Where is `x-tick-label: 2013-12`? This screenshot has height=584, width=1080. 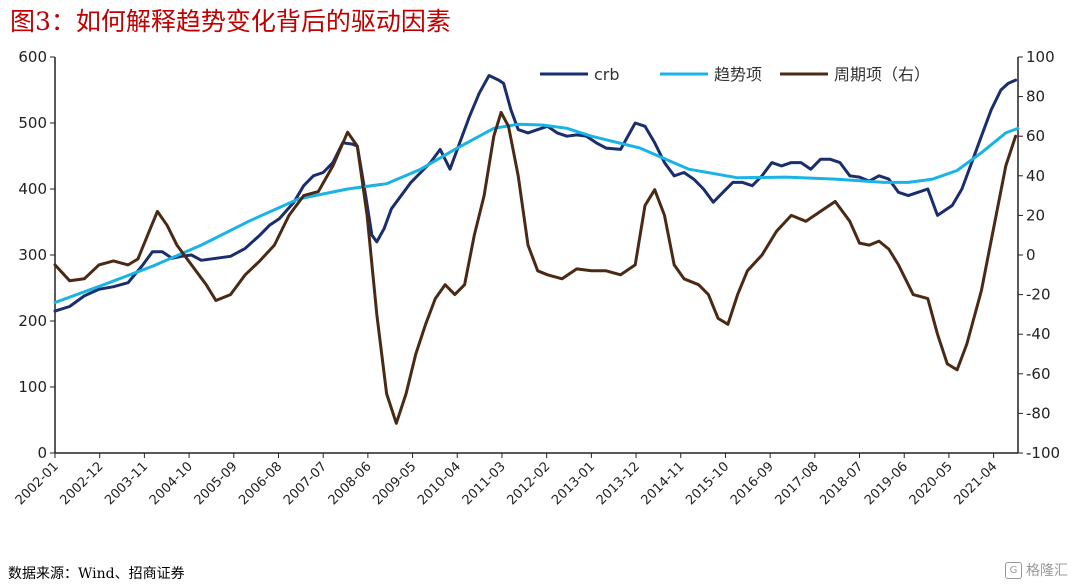
x-tick-label: 2013-12 is located at coordinates (618, 483).